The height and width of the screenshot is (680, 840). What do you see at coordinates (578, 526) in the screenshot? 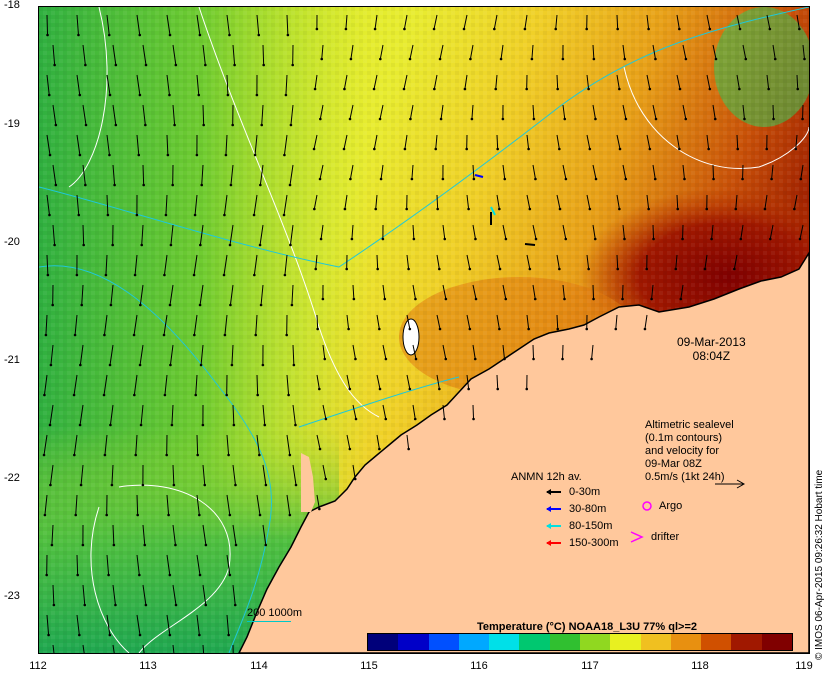
I see `anmn-legend-item: 80-150m` at bounding box center [578, 526].